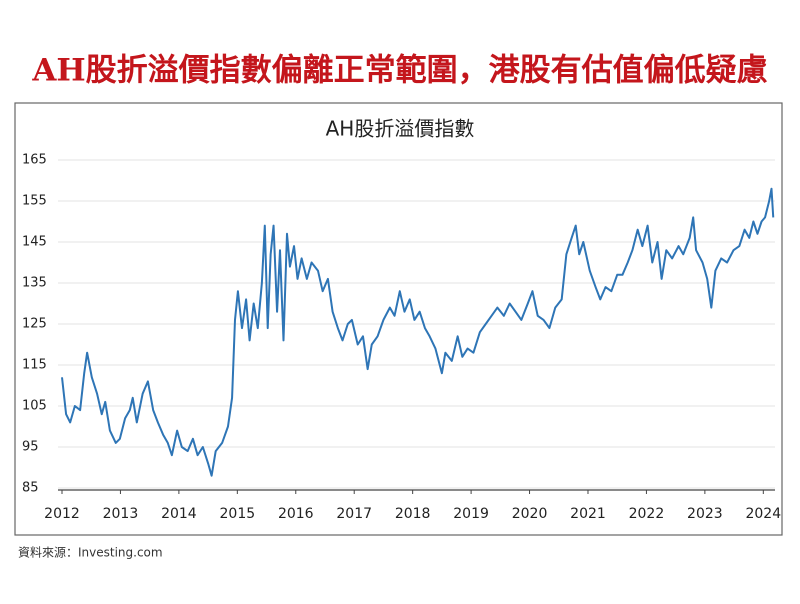 The width and height of the screenshot is (800, 604). Describe the element at coordinates (34, 283) in the screenshot. I see `y-tick-label: 135` at that location.